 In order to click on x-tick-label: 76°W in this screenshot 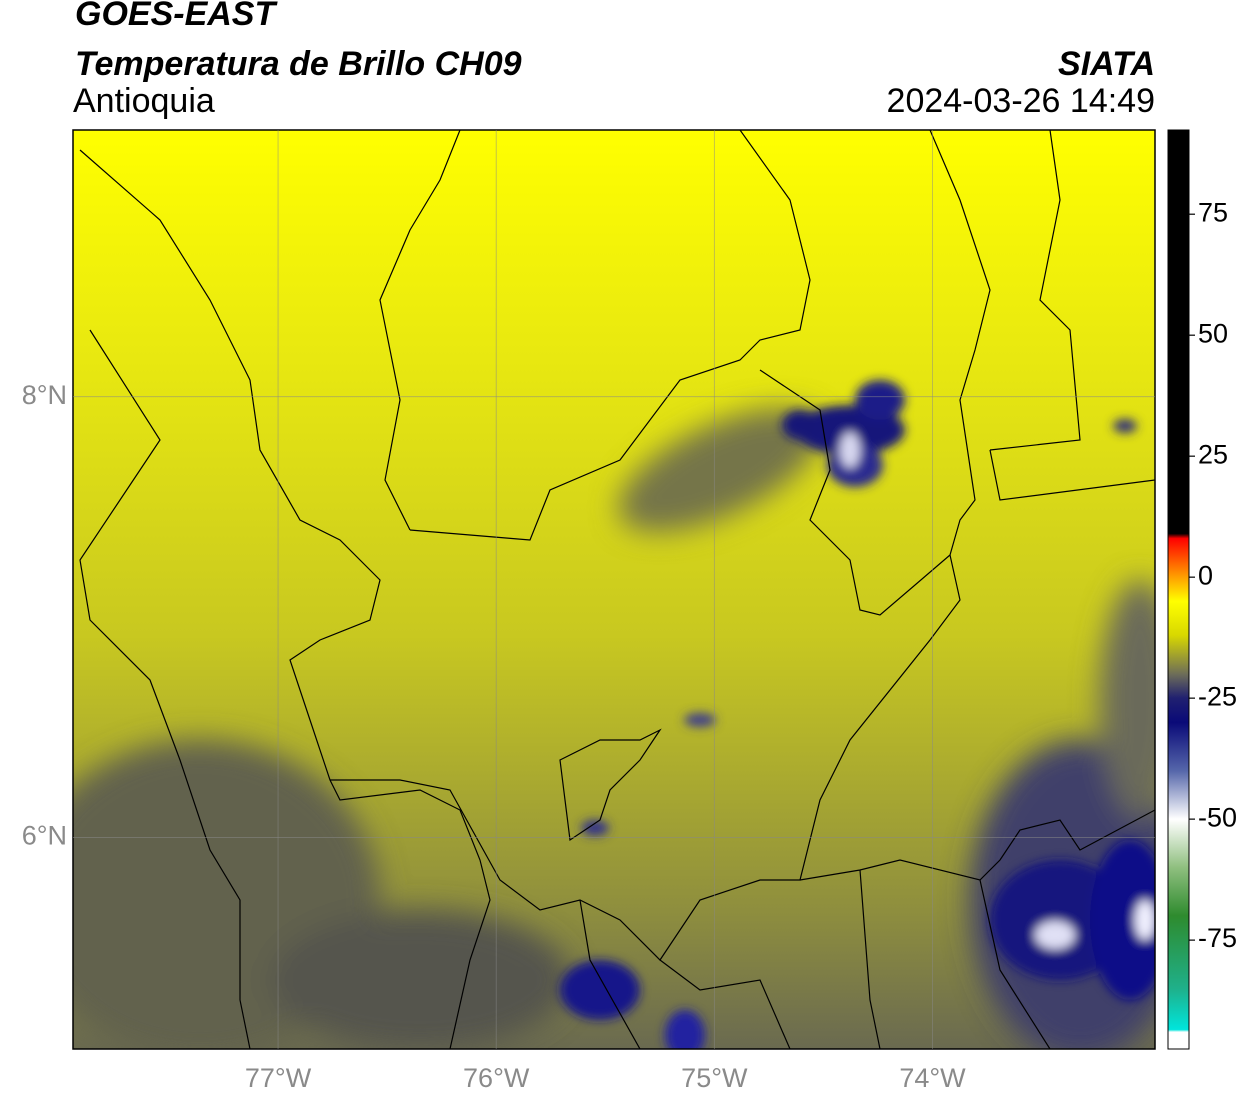, I will do `click(496, 1078)`.